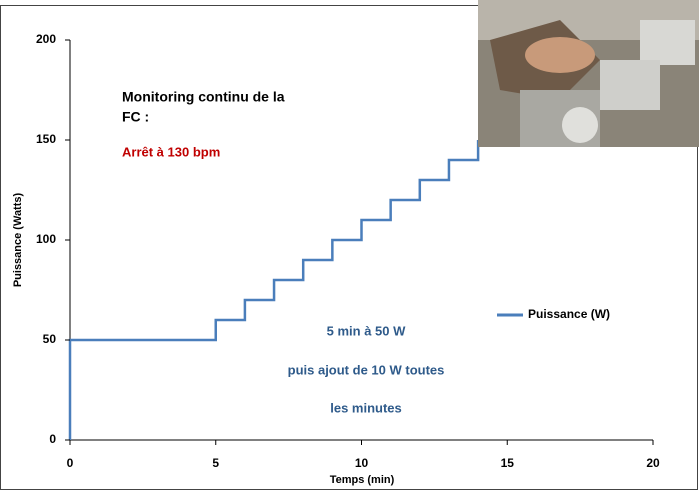 This screenshot has height=491, width=699. Describe the element at coordinates (50, 339) in the screenshot. I see `y-tick-label: 50` at that location.